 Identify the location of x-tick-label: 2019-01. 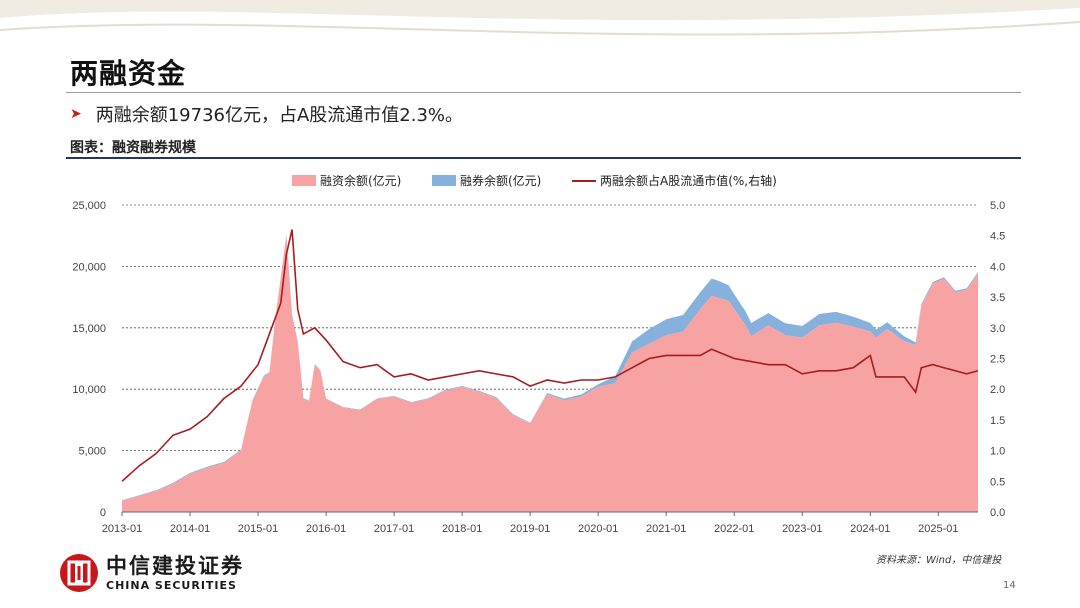
(530, 529).